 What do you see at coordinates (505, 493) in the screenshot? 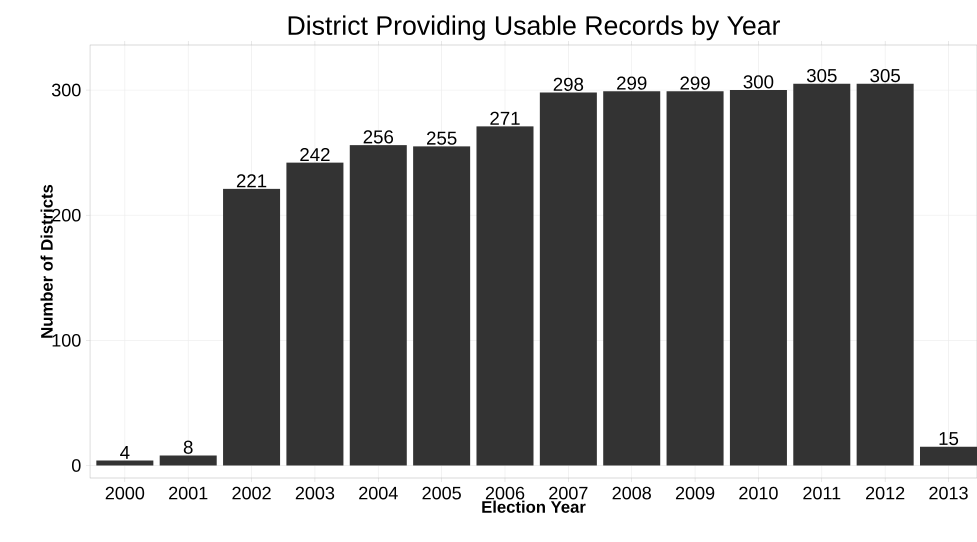
I see `x-tick-label: 2006` at bounding box center [505, 493].